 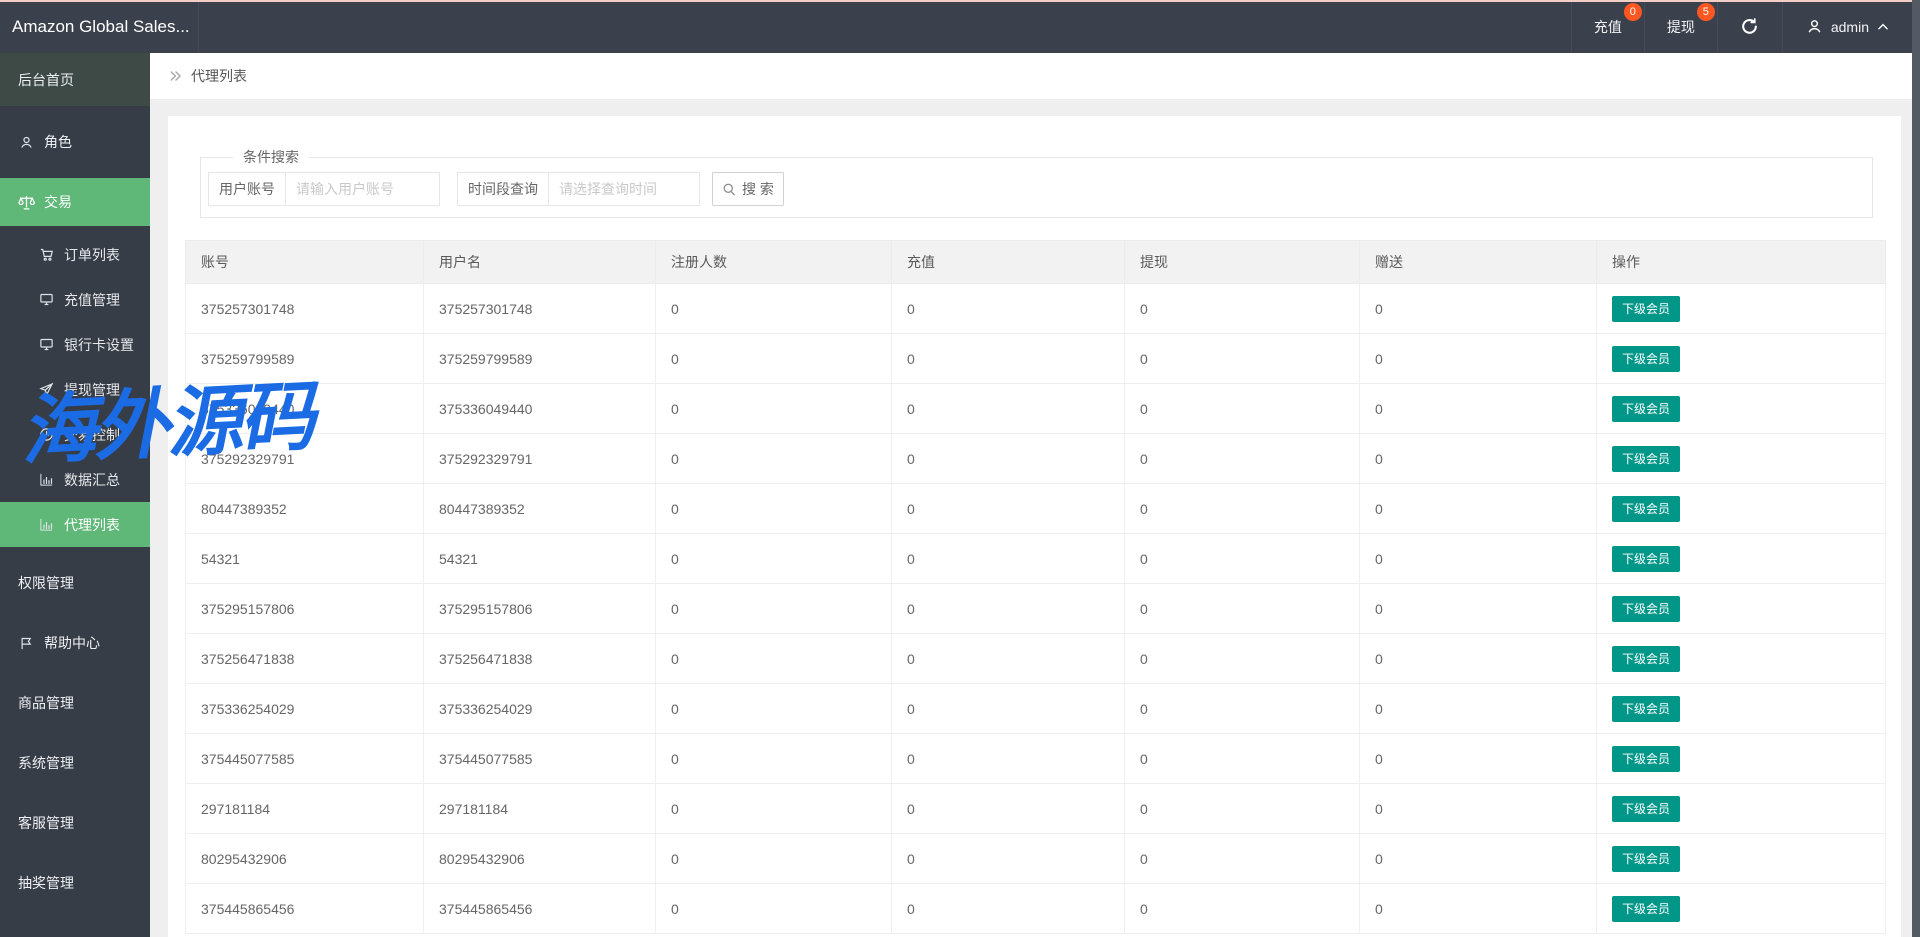 I want to click on table-row: 375256471838 375256471838 0 0 0 0 下级会员, so click(x=1035, y=658).